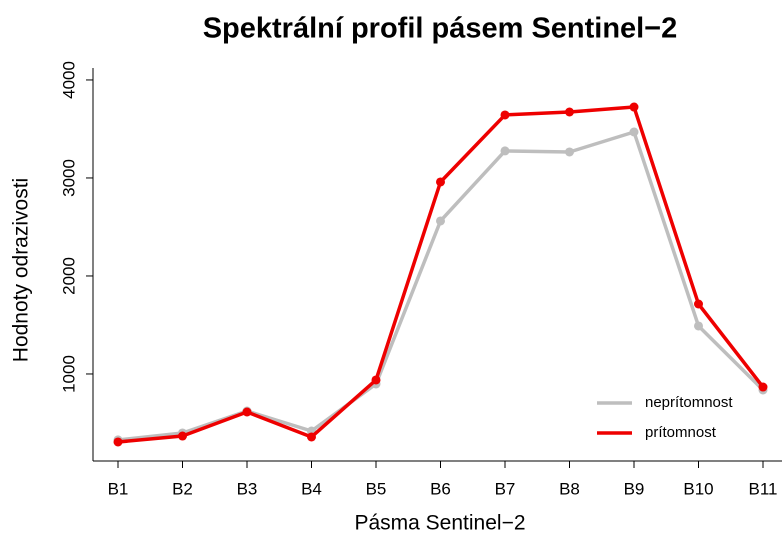  I want to click on x-tick-label: B7, so click(505, 488).